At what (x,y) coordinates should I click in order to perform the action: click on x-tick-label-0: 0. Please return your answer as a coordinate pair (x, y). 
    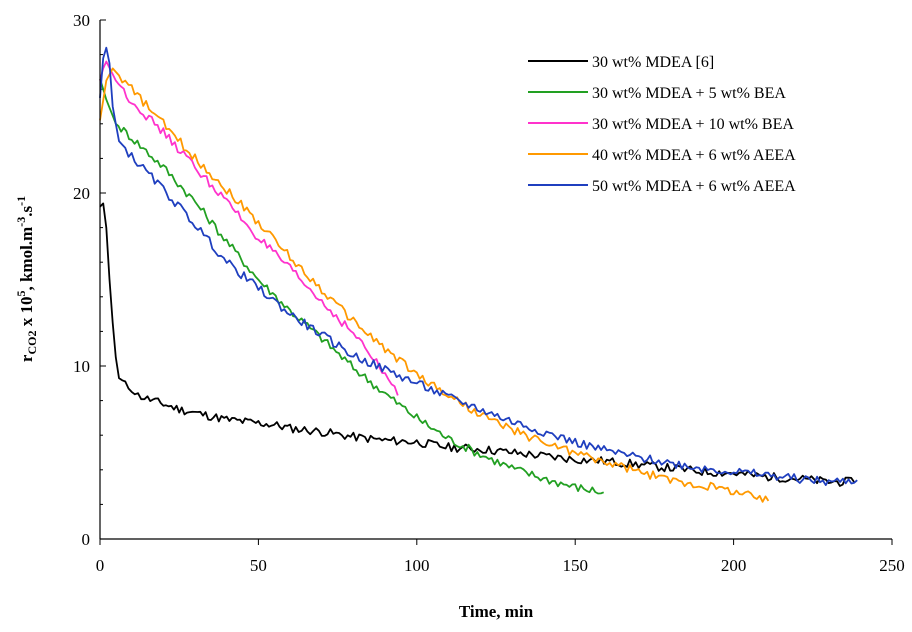
    Looking at the image, I should click on (100, 565).